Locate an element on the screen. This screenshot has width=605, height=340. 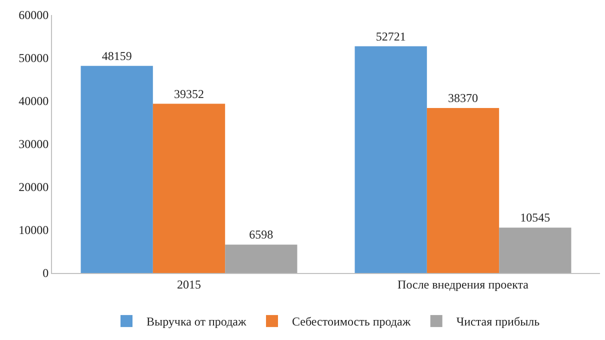
legend-label: Выручка от продаж is located at coordinates (197, 321).